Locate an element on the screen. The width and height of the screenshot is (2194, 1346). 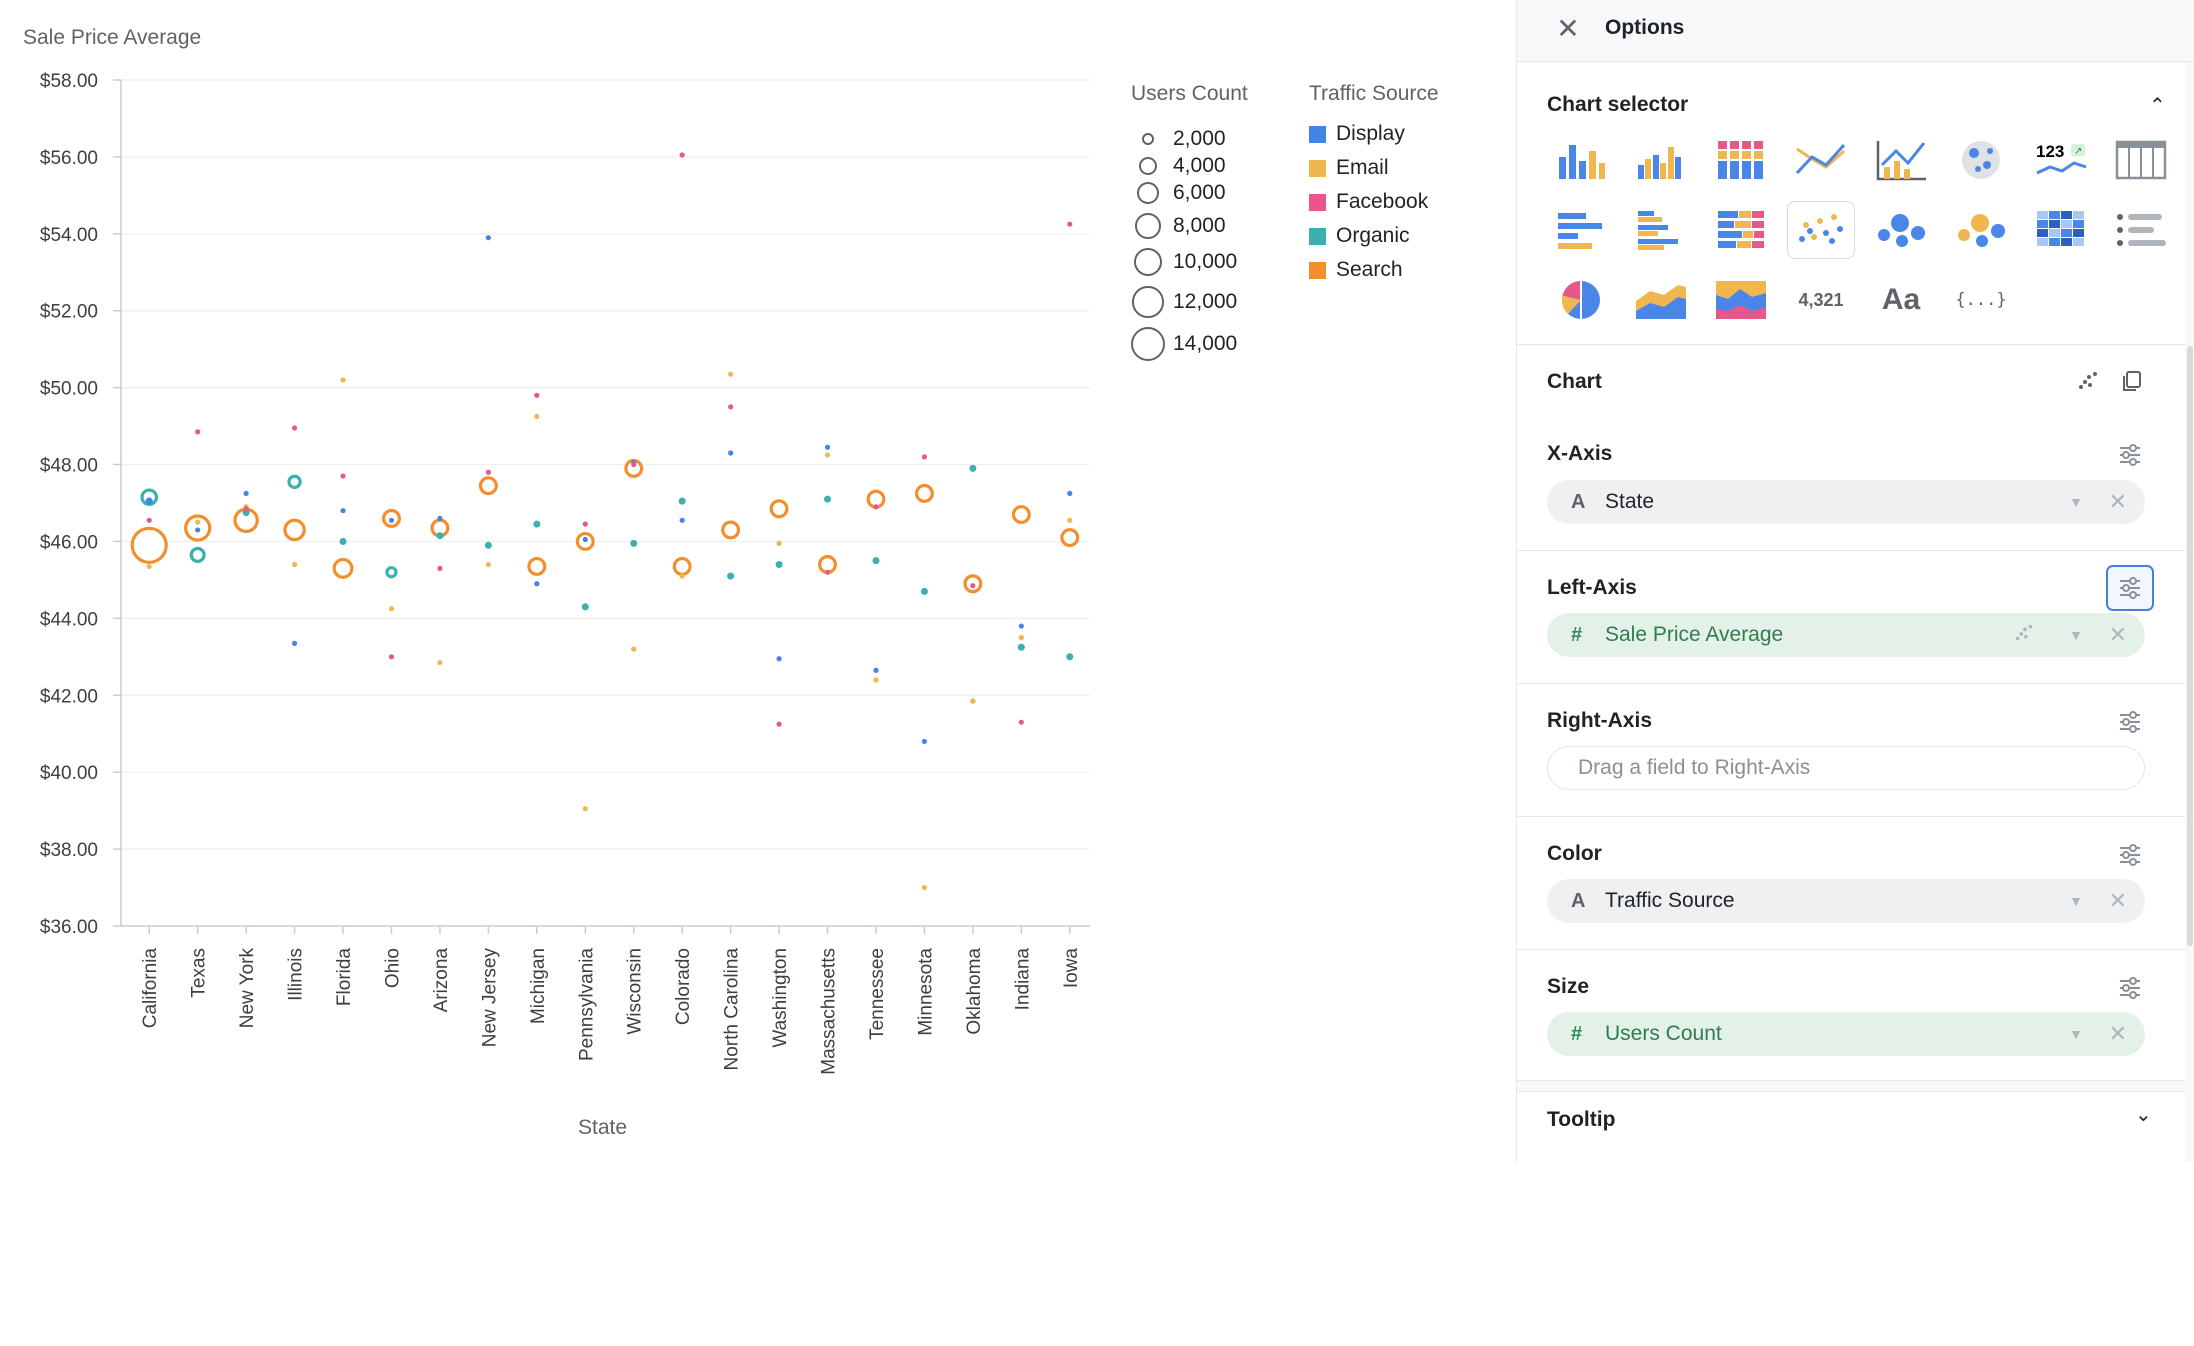
size-field-pill: # Users Count ▼ ✕ is located at coordinates (1846, 1034).